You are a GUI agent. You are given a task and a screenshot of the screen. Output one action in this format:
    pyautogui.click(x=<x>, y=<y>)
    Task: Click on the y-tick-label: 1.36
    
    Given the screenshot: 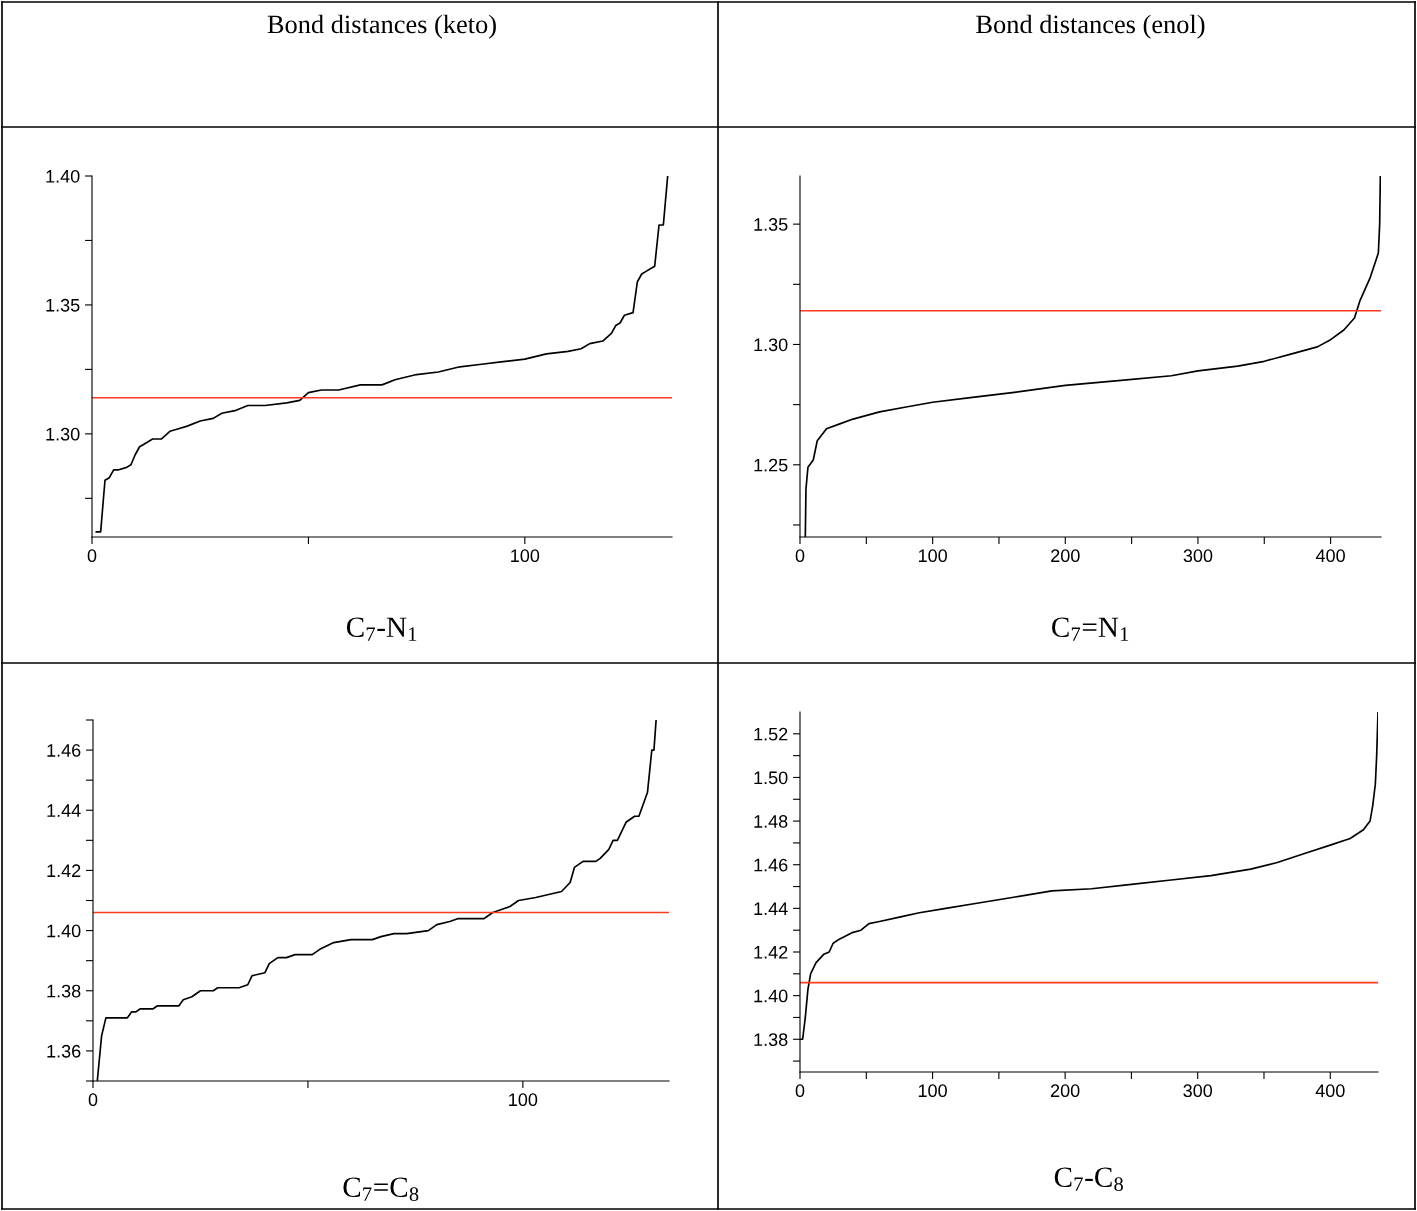 What is the action you would take?
    pyautogui.click(x=64, y=1051)
    